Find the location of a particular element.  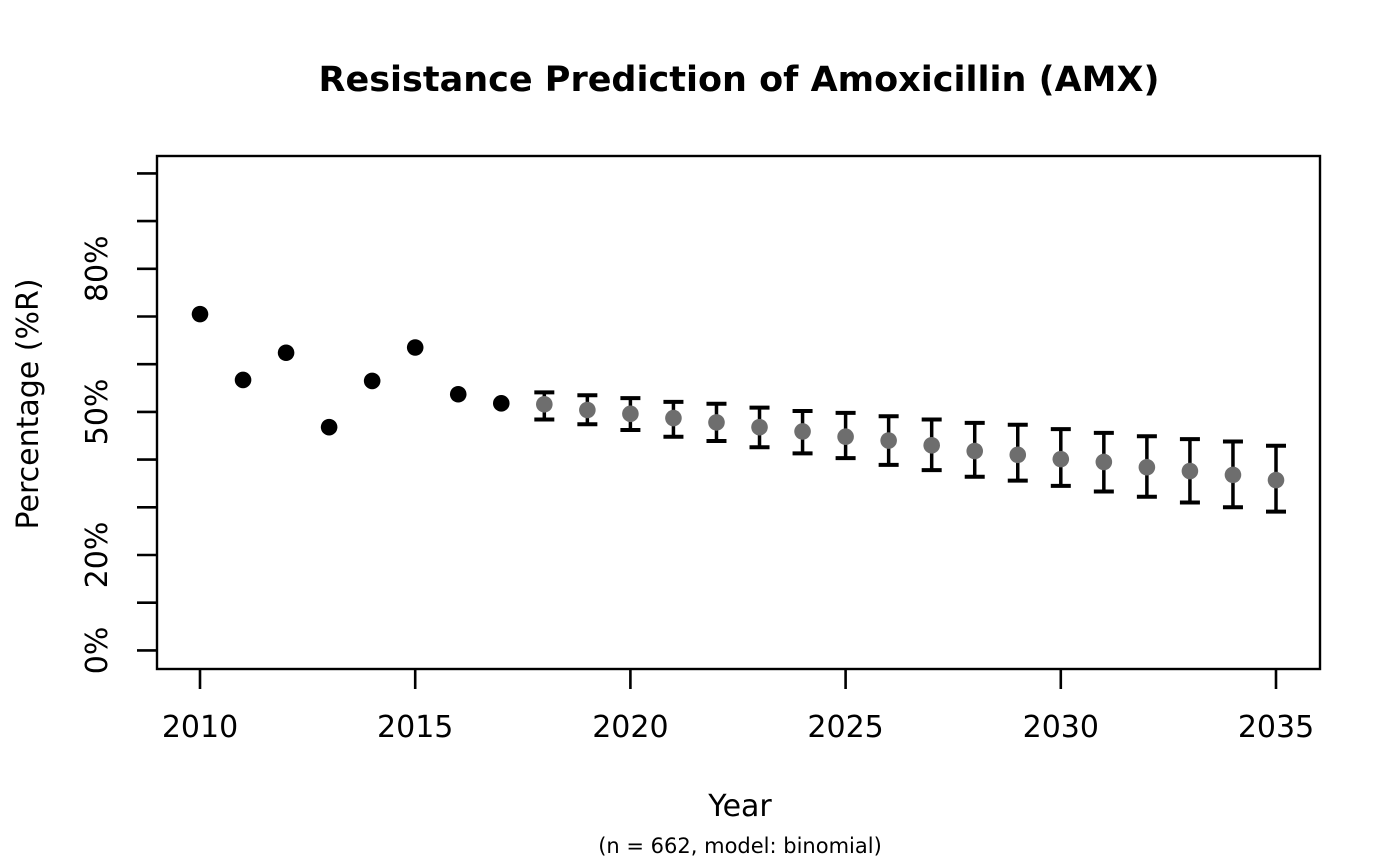

model-subtitle: (n = 662, model: binomial) is located at coordinates (740, 846).